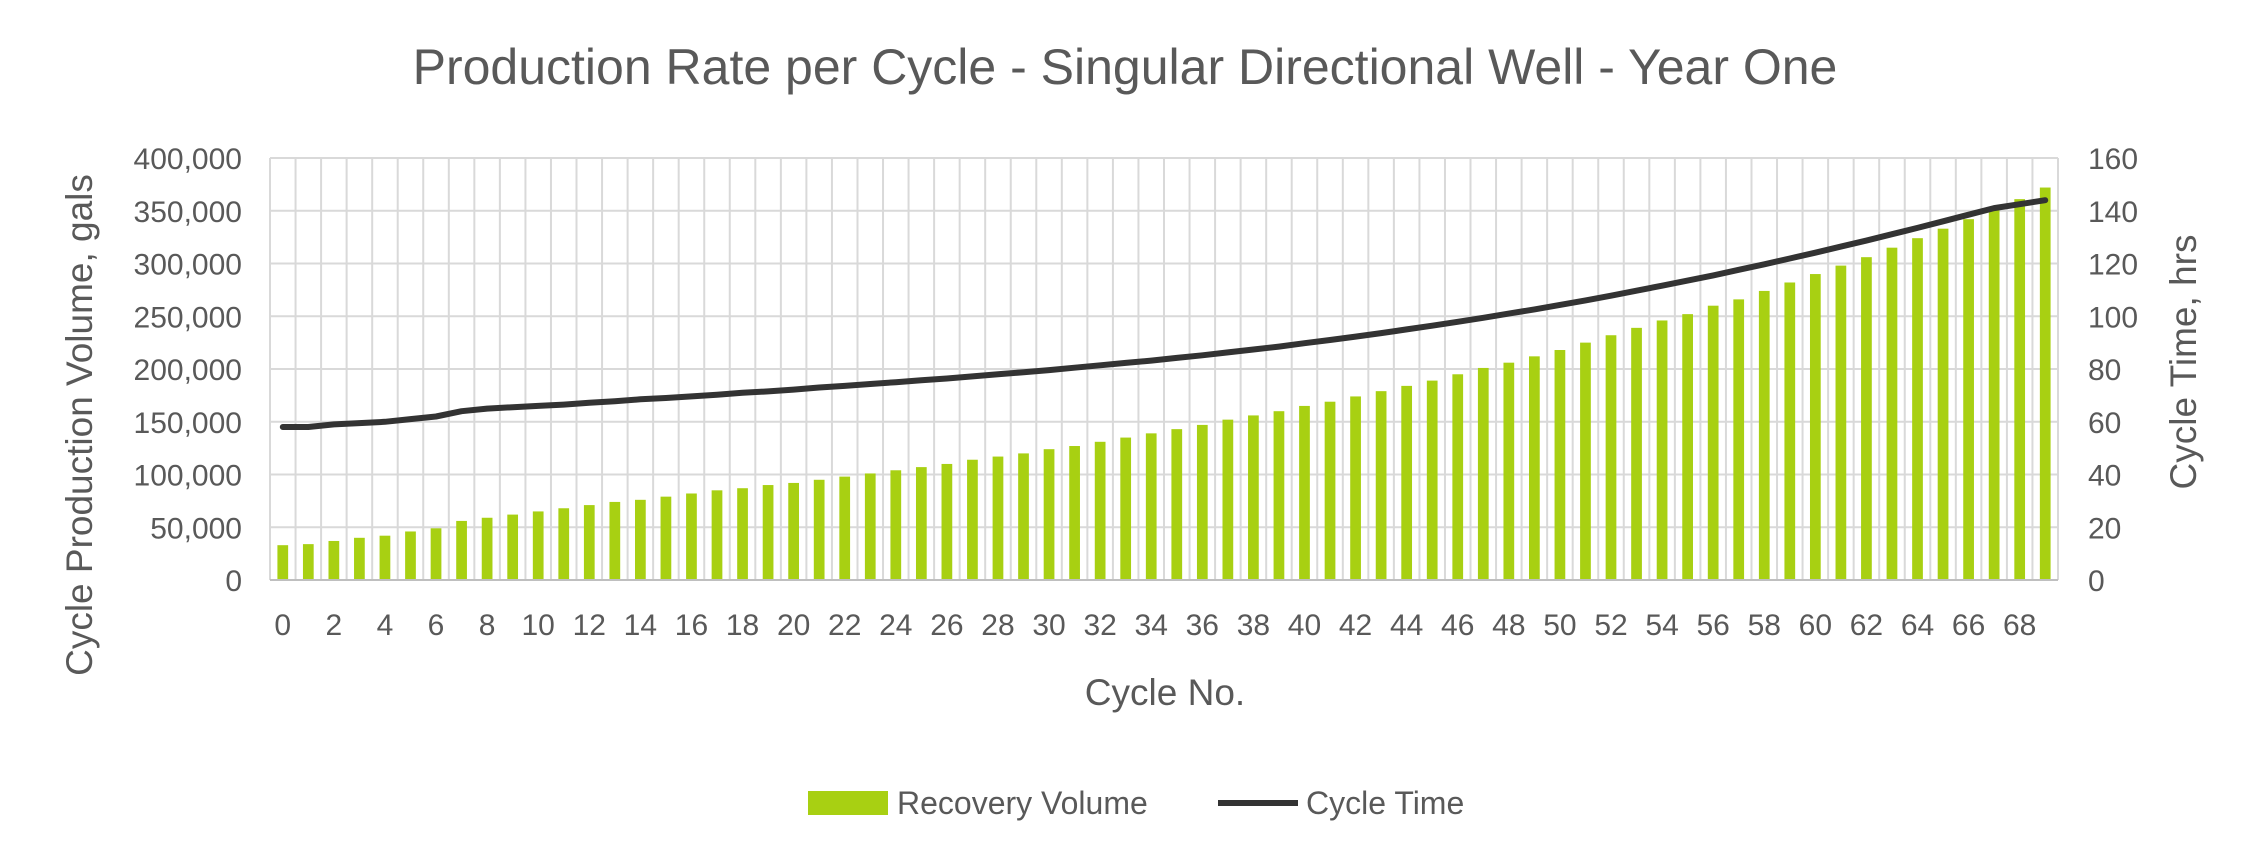 The width and height of the screenshot is (2250, 853). What do you see at coordinates (1508, 625) in the screenshot?
I see `x-tick: 48` at bounding box center [1508, 625].